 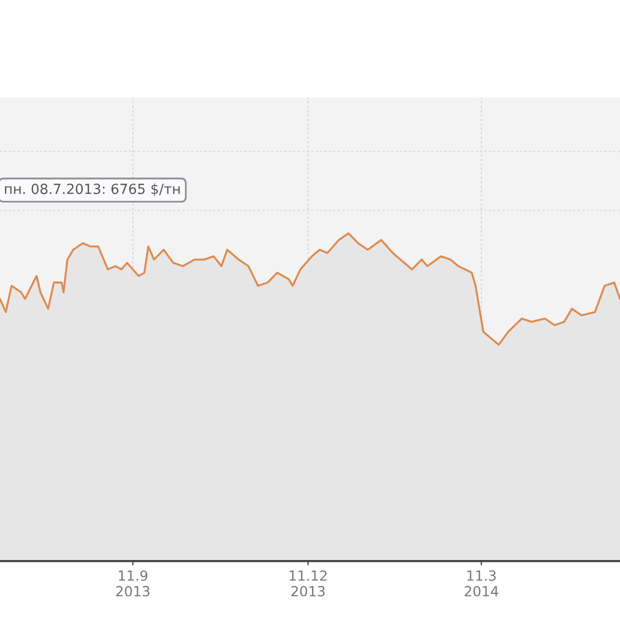 What do you see at coordinates (133, 583) in the screenshot?
I see `x-tick-label: 11.9 2013` at bounding box center [133, 583].